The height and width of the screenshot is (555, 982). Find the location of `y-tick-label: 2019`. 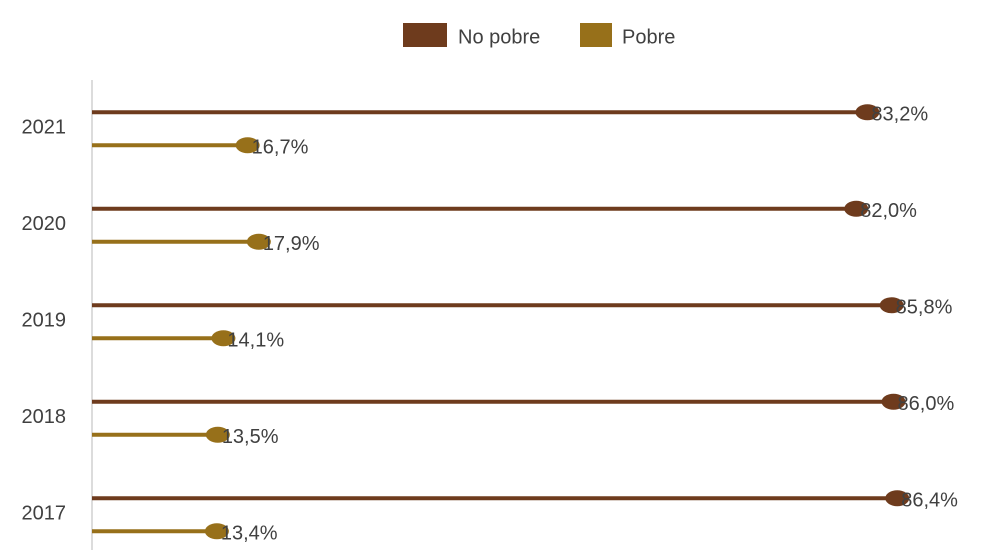

y-tick-label: 2019 is located at coordinates (44, 321).